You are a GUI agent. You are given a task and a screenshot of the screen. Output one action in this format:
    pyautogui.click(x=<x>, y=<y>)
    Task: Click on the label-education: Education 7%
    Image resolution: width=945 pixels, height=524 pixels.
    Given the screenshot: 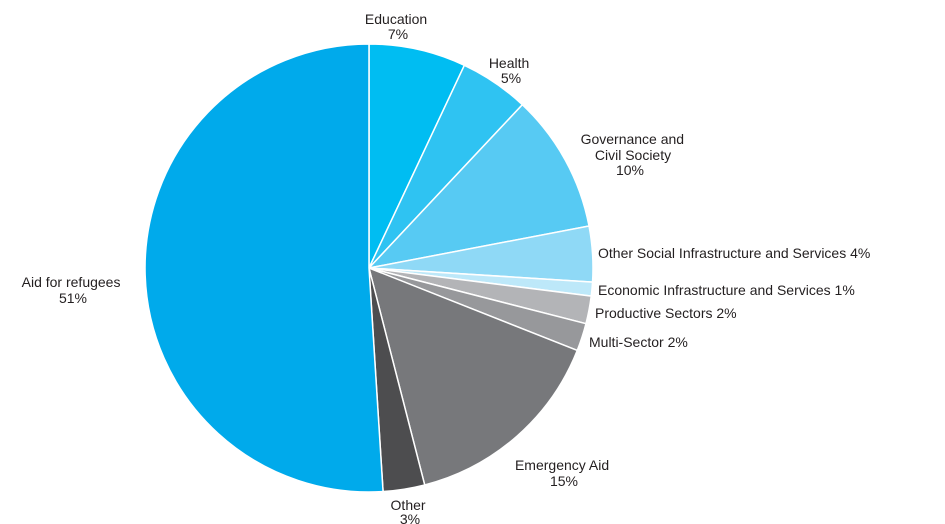 What is the action you would take?
    pyautogui.click(x=398, y=26)
    